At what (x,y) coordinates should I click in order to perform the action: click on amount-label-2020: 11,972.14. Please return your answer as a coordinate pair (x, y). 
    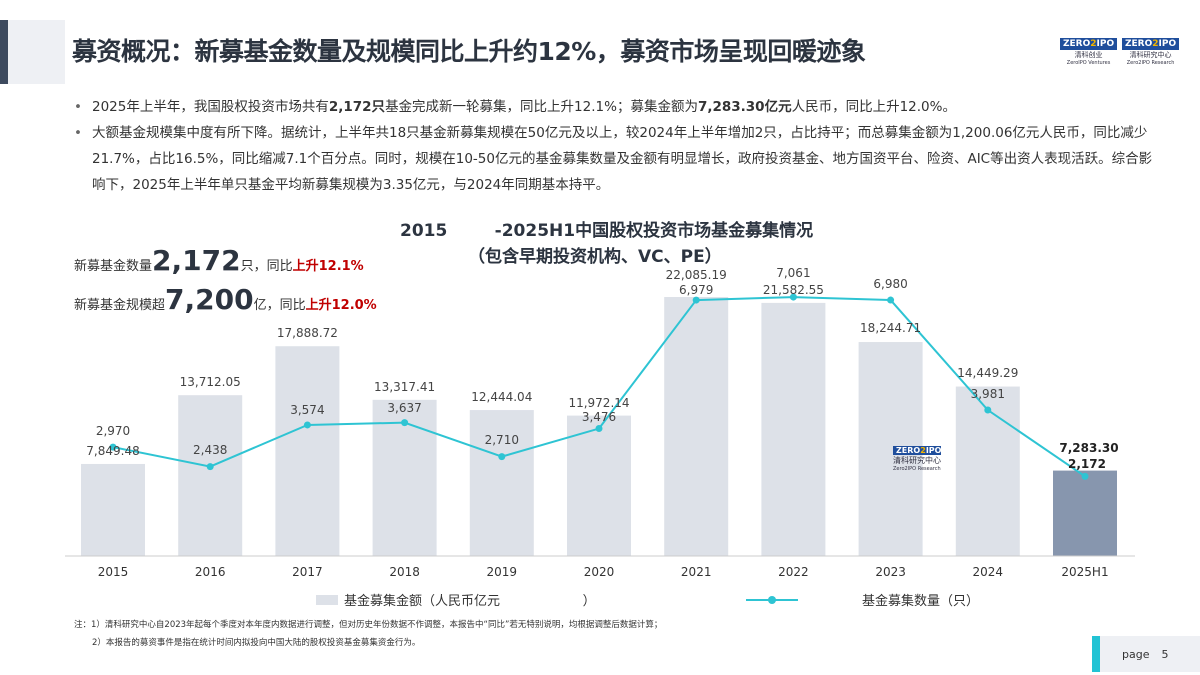
    Looking at the image, I should click on (598, 403).